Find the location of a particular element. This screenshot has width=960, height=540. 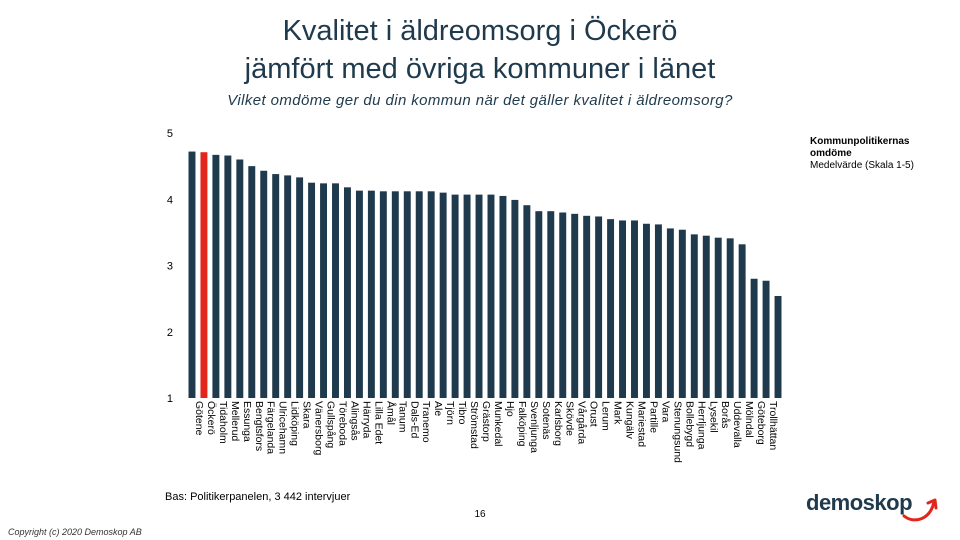

y-tick-label: 2 is located at coordinates (170, 333).